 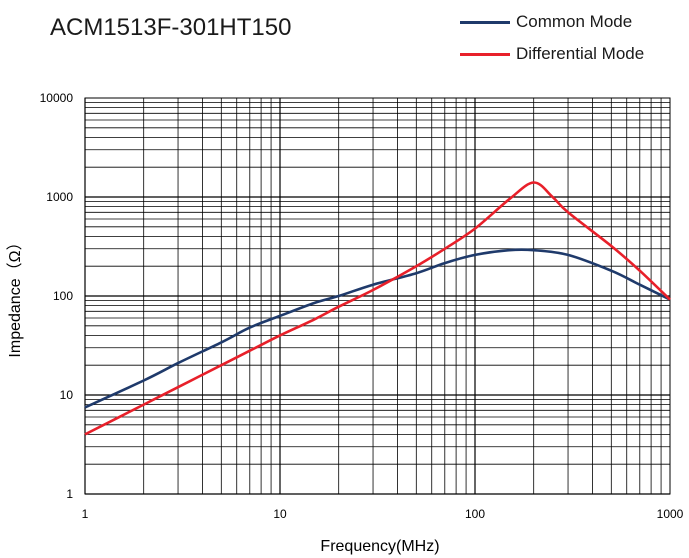 I want to click on chart-title: ACM1513F-301HT150, so click(x=171, y=27).